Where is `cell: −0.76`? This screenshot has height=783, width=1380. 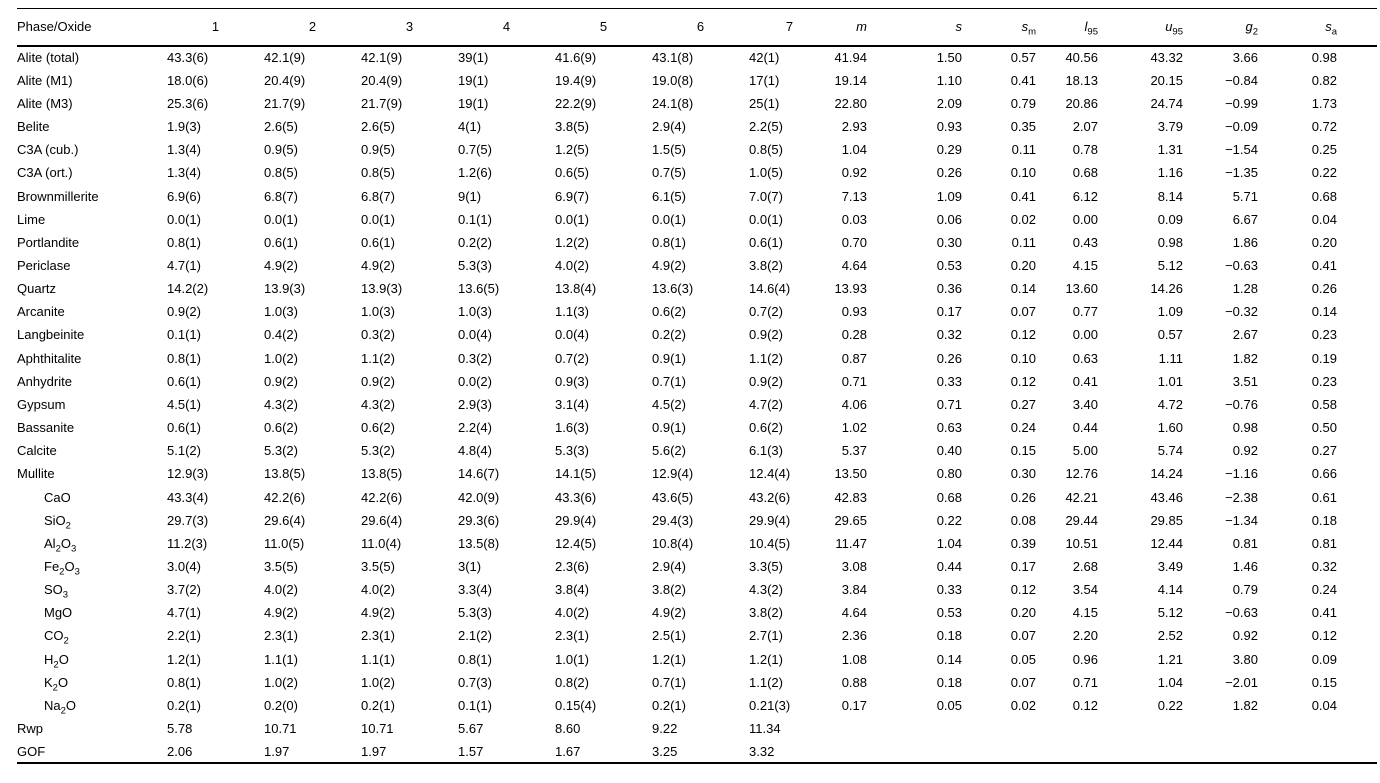
cell: −0.76 is located at coordinates (1241, 404).